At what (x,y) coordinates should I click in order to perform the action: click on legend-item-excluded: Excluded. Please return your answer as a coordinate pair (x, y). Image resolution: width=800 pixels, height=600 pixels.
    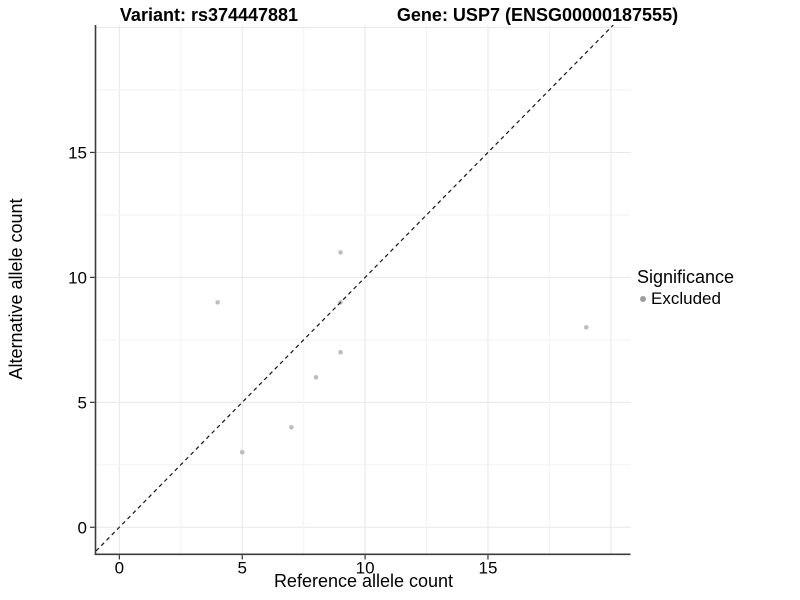
    Looking at the image, I should click on (685, 299).